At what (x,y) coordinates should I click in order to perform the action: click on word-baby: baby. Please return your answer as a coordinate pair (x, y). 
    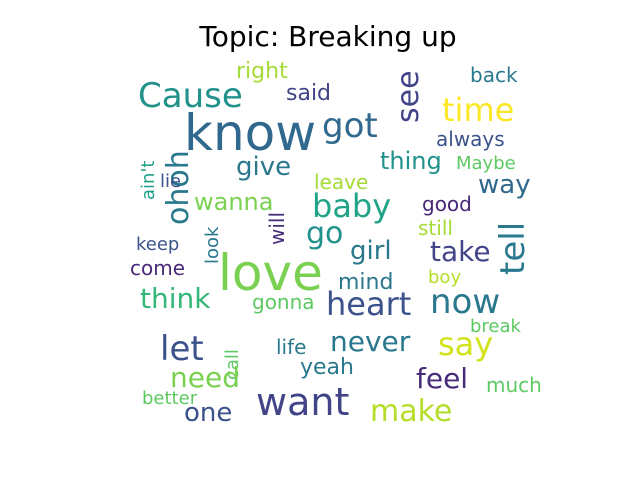
    Looking at the image, I should click on (351, 206).